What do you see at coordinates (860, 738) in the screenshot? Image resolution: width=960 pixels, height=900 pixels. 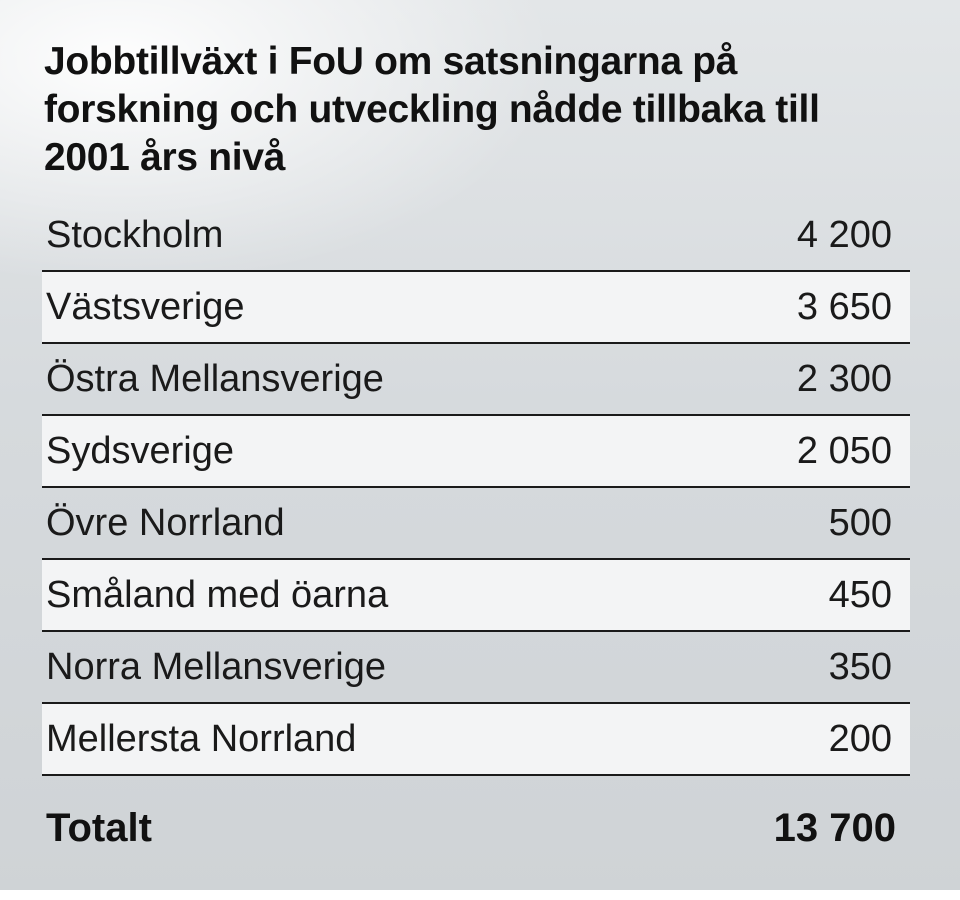 I see `region-value: 200` at bounding box center [860, 738].